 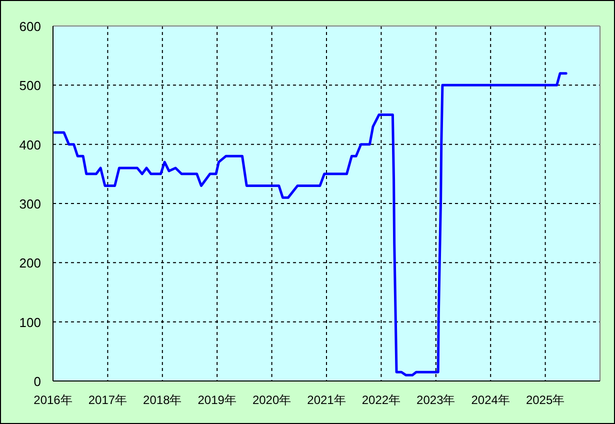 I want to click on x-tick-label: 2017年, so click(x=108, y=400).